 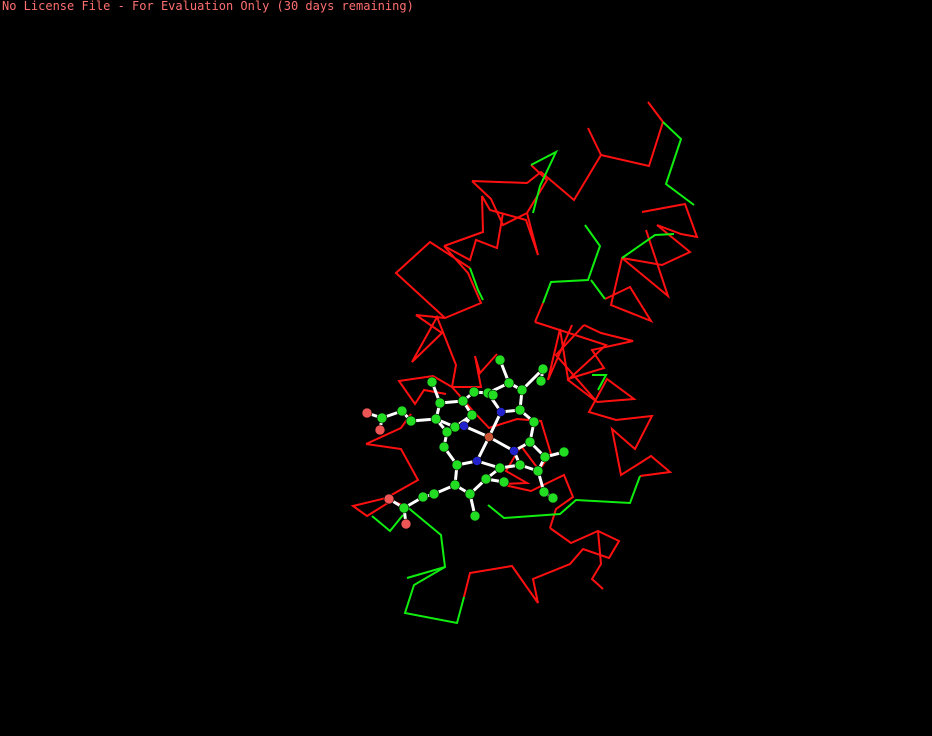 I want to click on heme-atoms, so click(x=465, y=442).